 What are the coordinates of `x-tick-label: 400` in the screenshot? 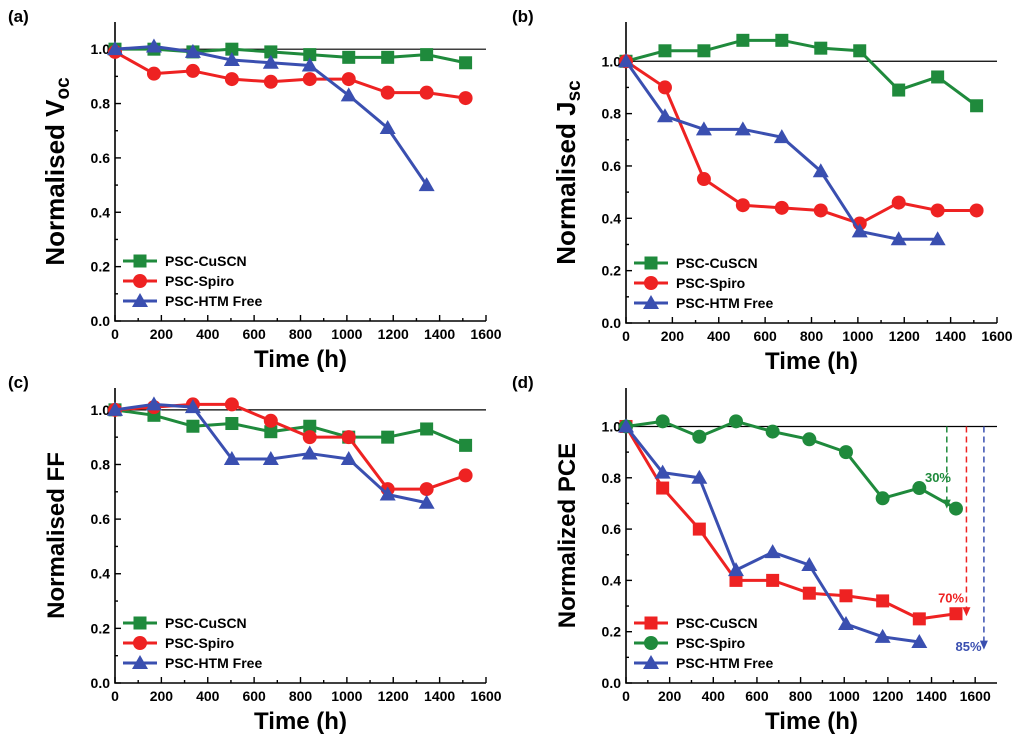 It's located at (719, 336).